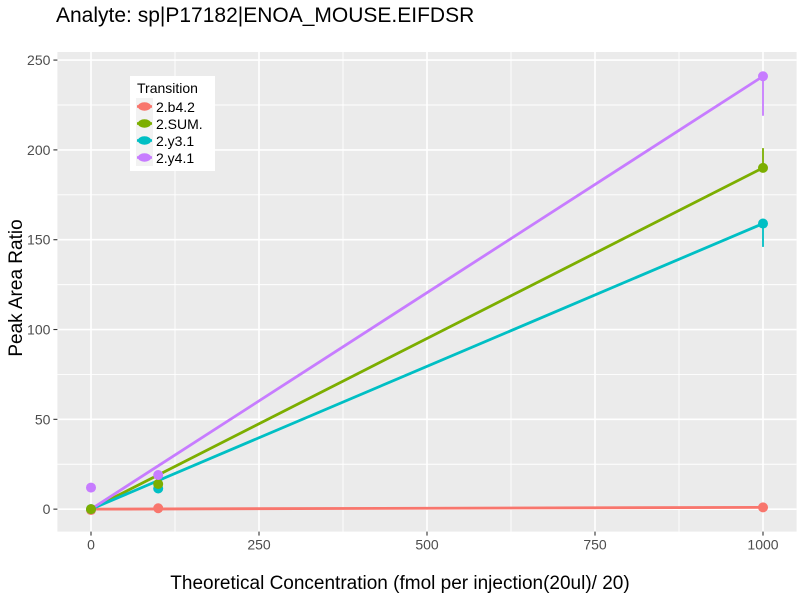 This screenshot has height=600, width=800. What do you see at coordinates (763, 223) in the screenshot?
I see `data-point-2.y3.1` at bounding box center [763, 223].